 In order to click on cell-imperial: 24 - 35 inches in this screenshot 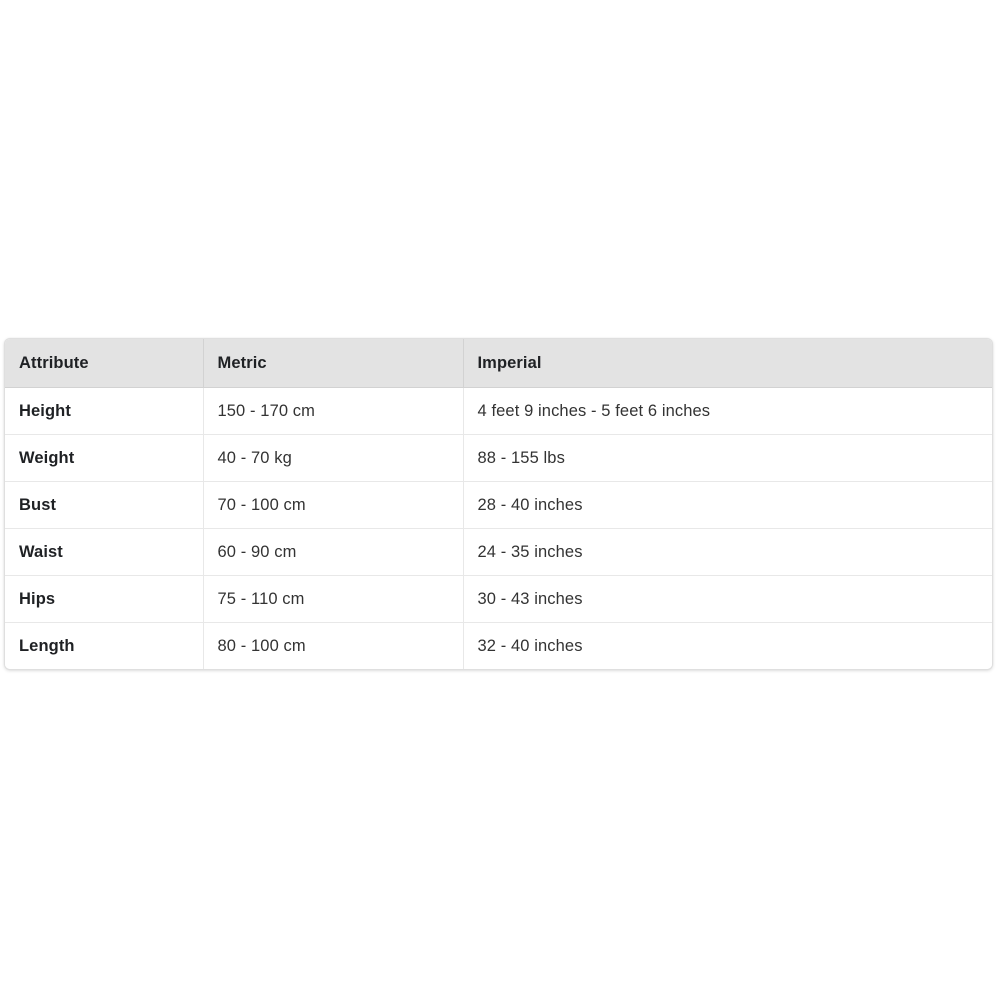, I will do `click(727, 552)`.